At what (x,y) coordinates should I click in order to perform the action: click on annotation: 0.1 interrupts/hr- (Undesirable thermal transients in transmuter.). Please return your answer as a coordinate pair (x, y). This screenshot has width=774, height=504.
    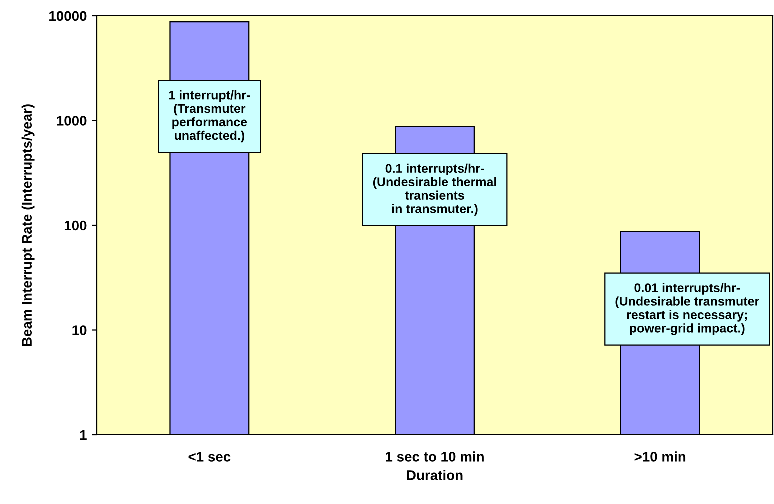
    Looking at the image, I should click on (434, 190).